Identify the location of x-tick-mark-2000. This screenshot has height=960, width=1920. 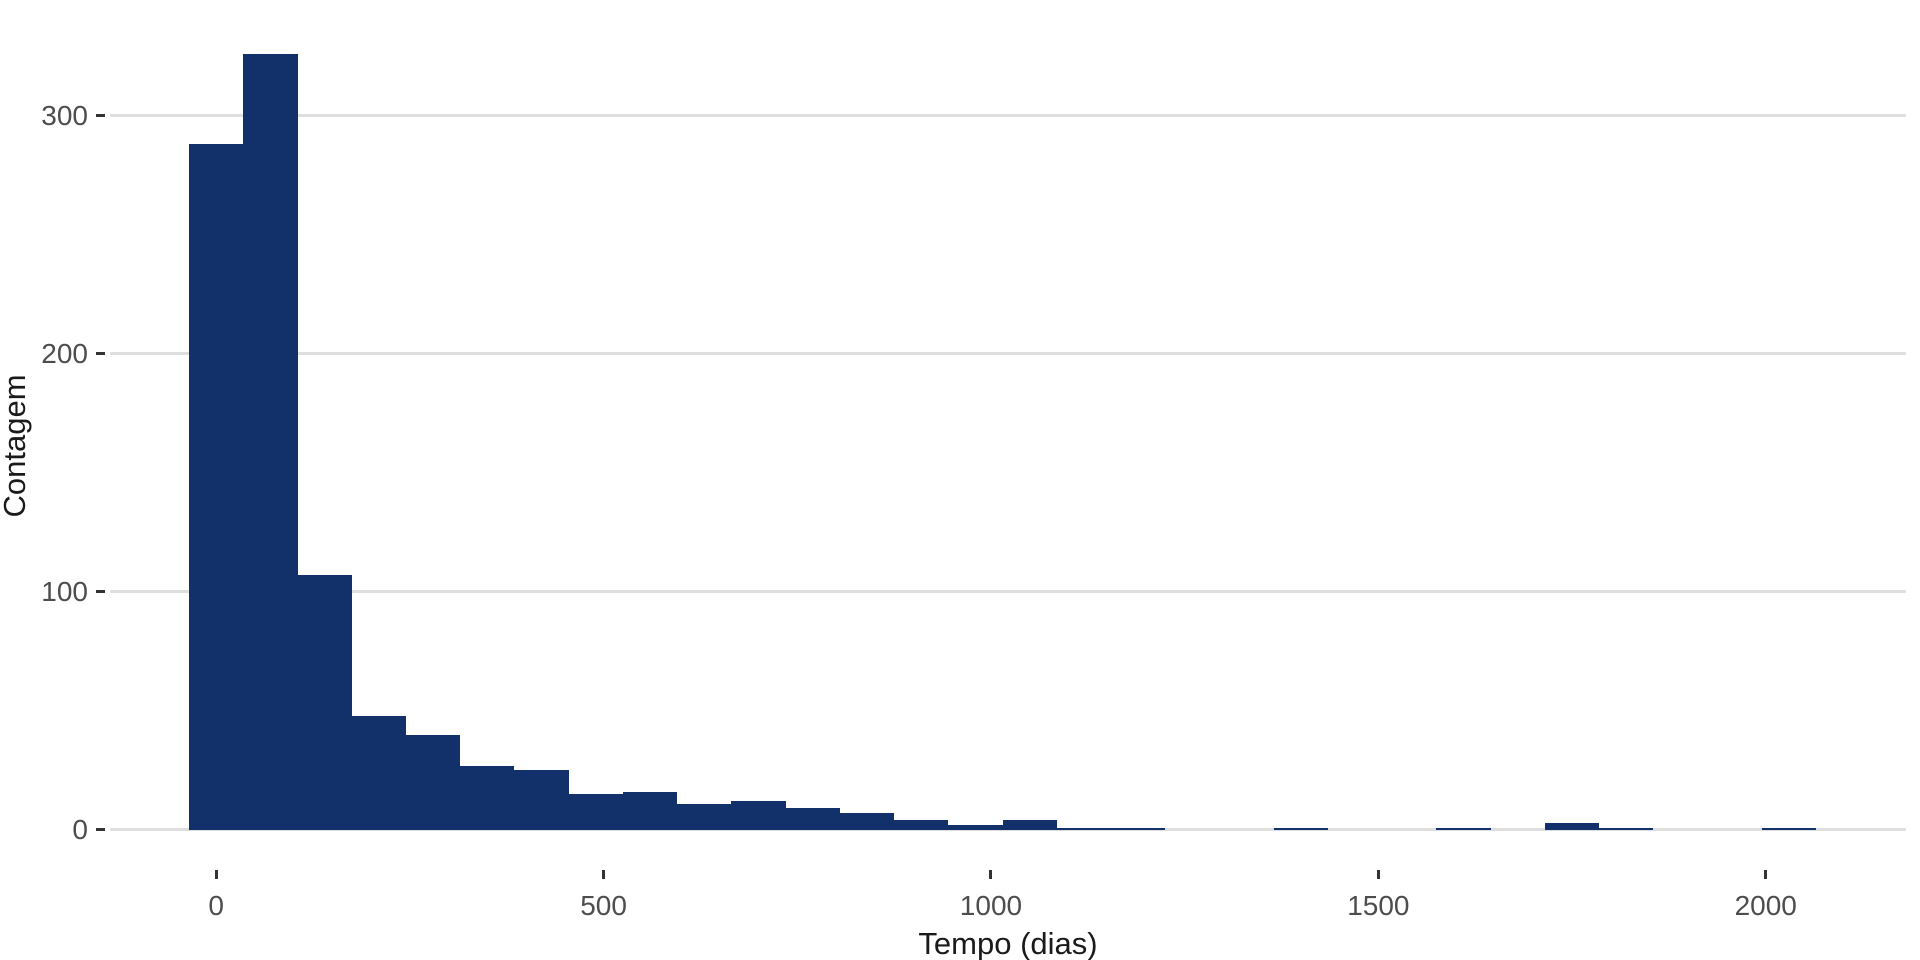
(1766, 874).